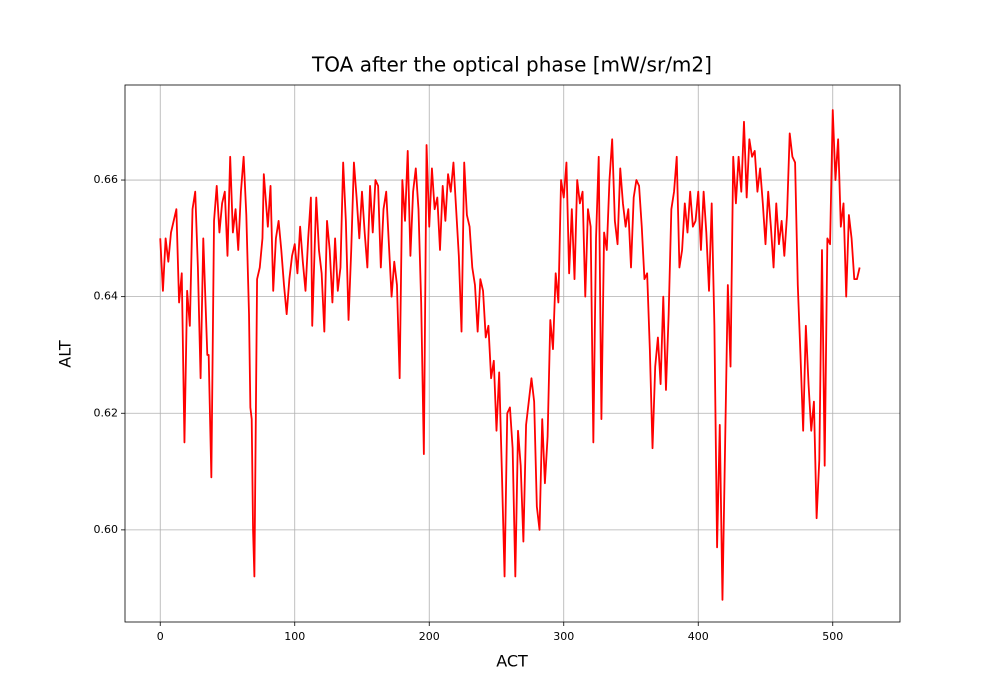  I want to click on x-axis-label: ACT, so click(512, 661).